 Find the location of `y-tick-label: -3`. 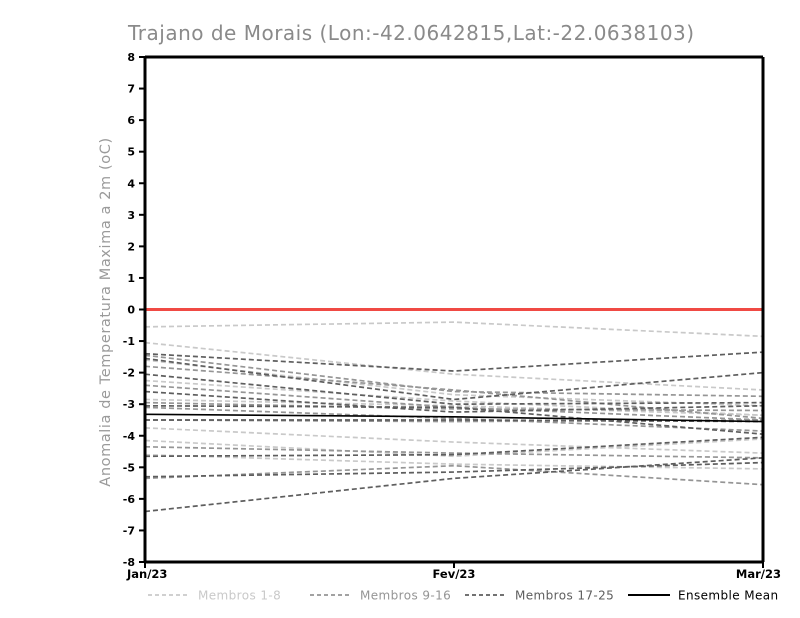

y-tick-label: -3 is located at coordinates (129, 404).